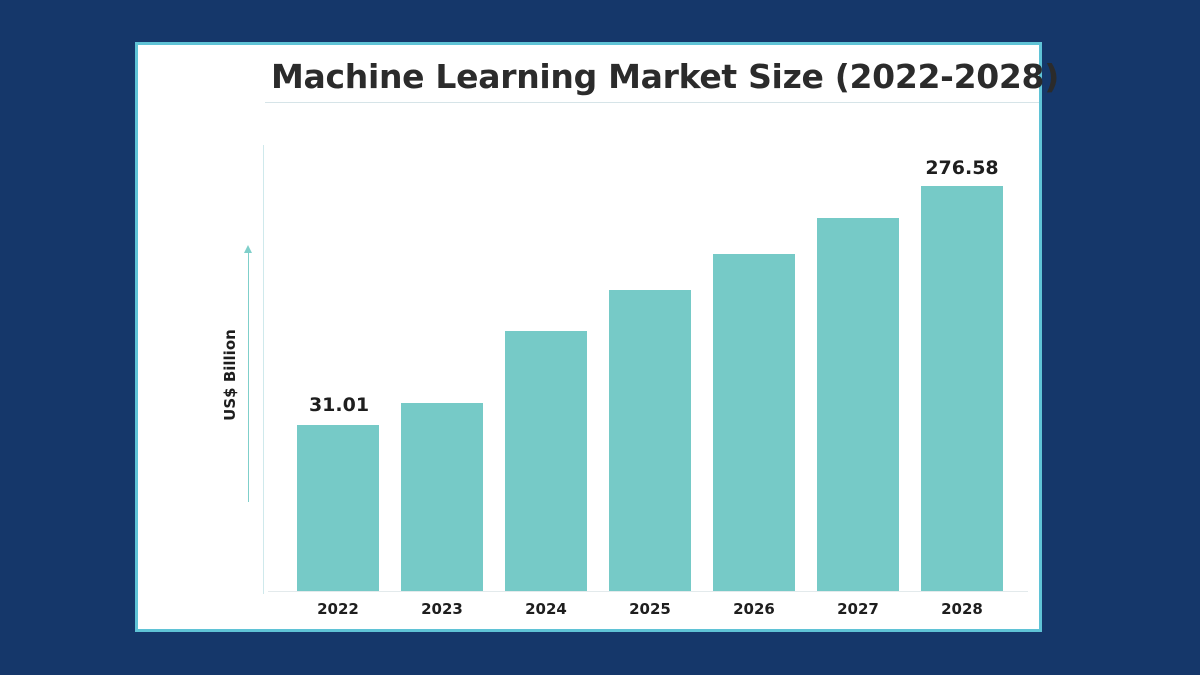 The height and width of the screenshot is (675, 1200). I want to click on x-tick-2026: 2026, so click(754, 609).